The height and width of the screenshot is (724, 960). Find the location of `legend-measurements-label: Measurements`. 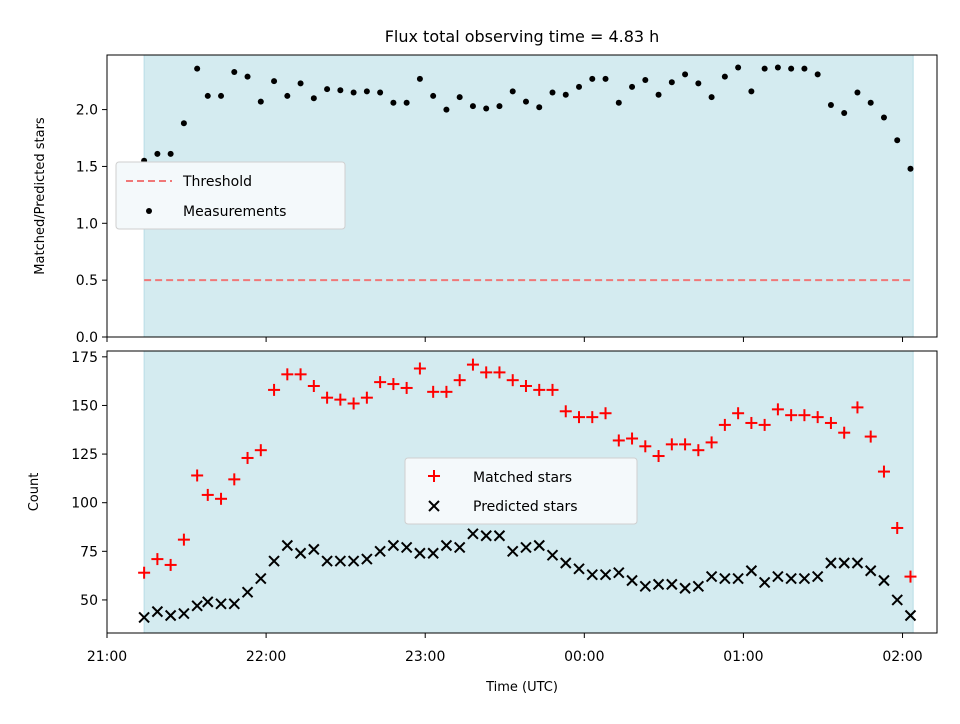

legend-measurements-label: Measurements is located at coordinates (234, 212).